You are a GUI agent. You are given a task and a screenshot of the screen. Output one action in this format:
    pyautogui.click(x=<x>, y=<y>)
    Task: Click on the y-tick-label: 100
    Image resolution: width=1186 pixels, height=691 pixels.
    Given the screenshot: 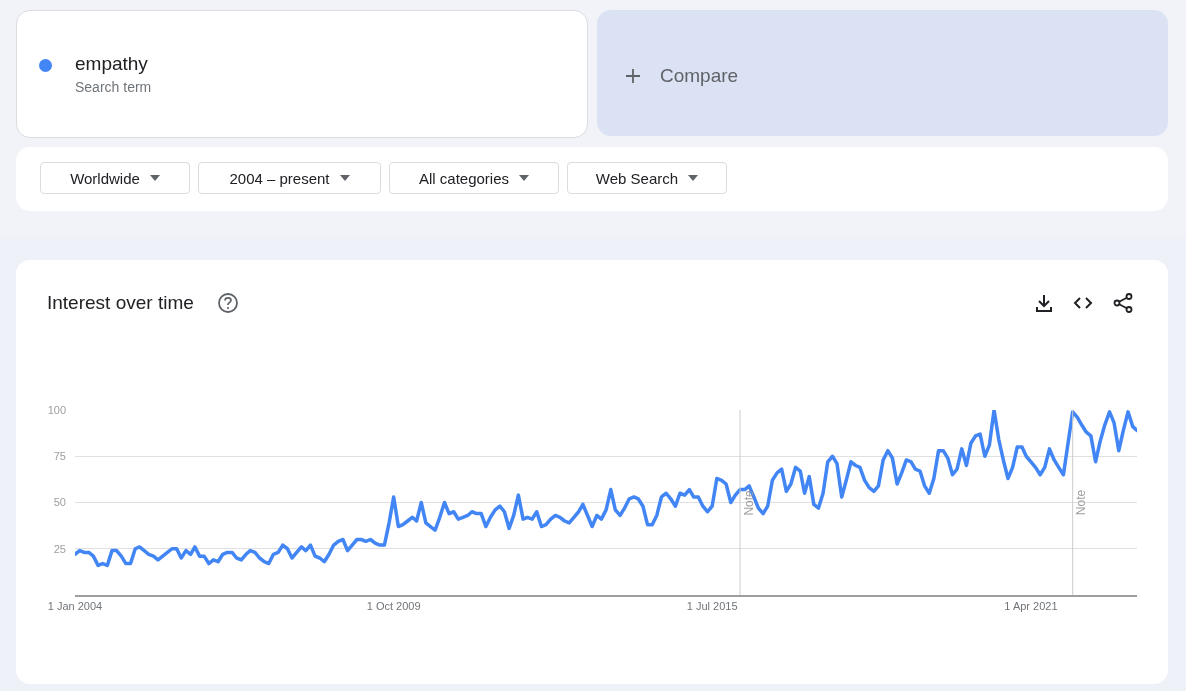 What is the action you would take?
    pyautogui.click(x=56, y=409)
    